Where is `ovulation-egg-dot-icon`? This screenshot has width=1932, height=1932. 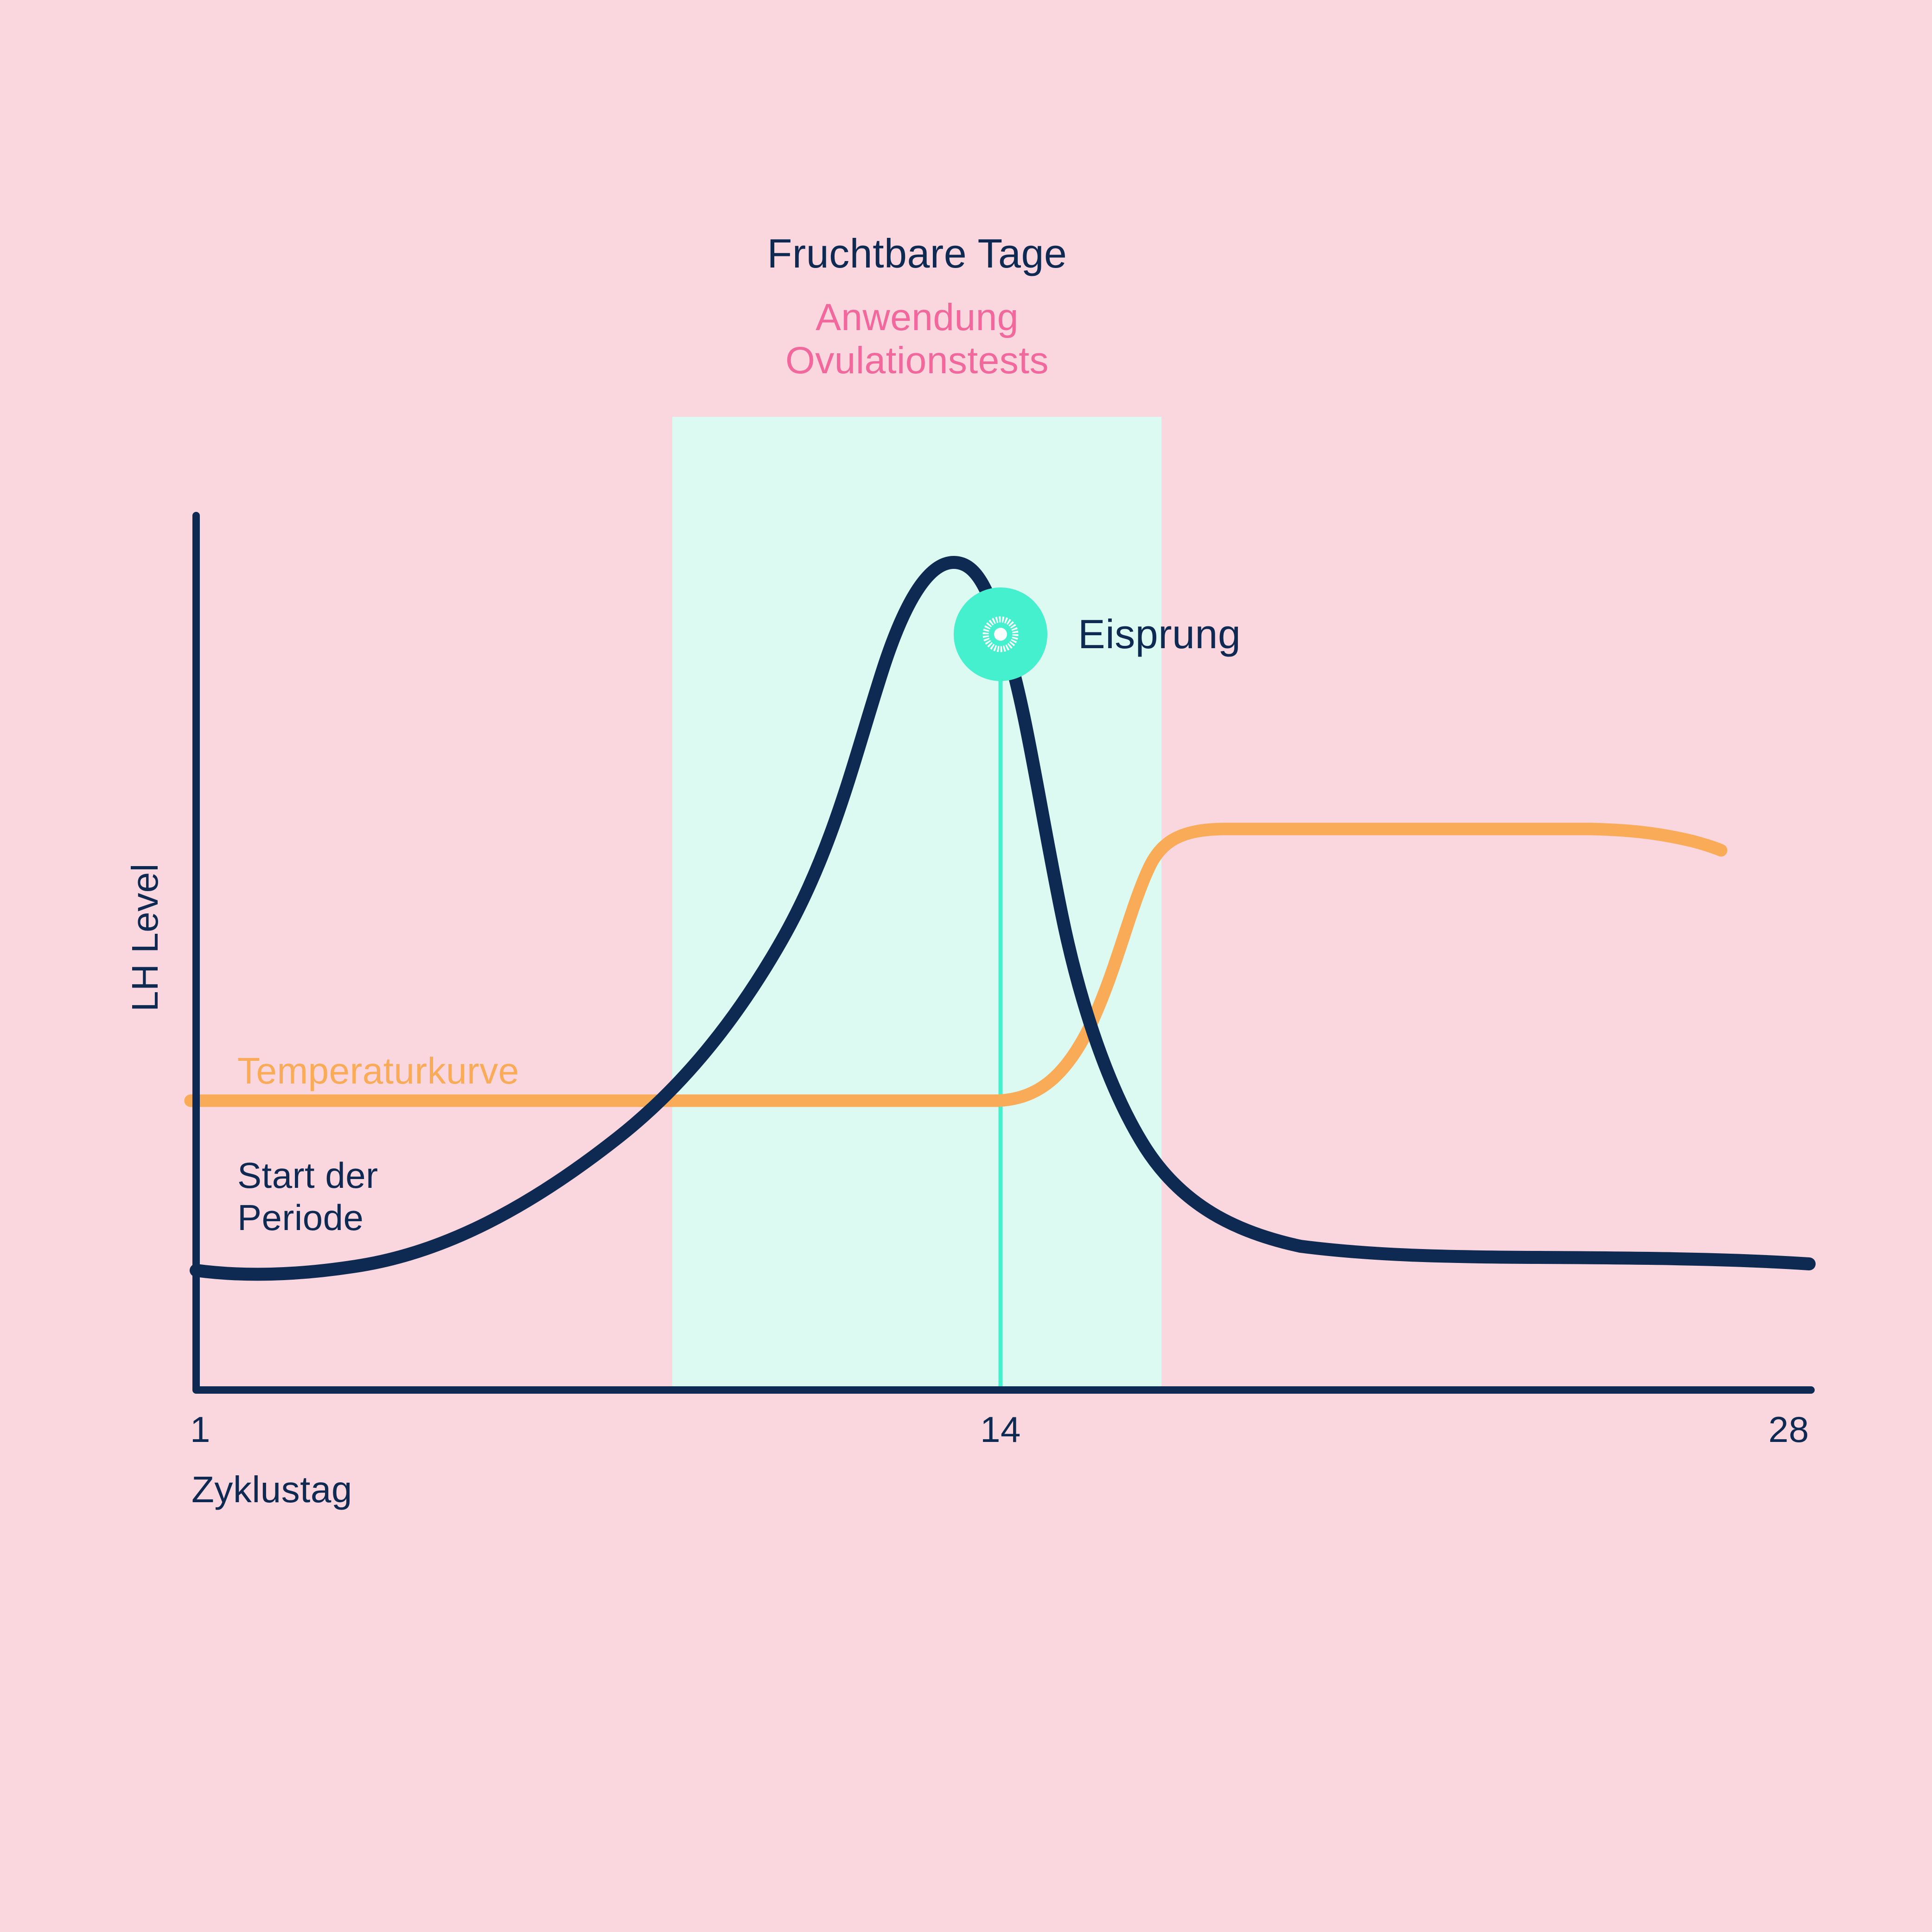 ovulation-egg-dot-icon is located at coordinates (1000, 635).